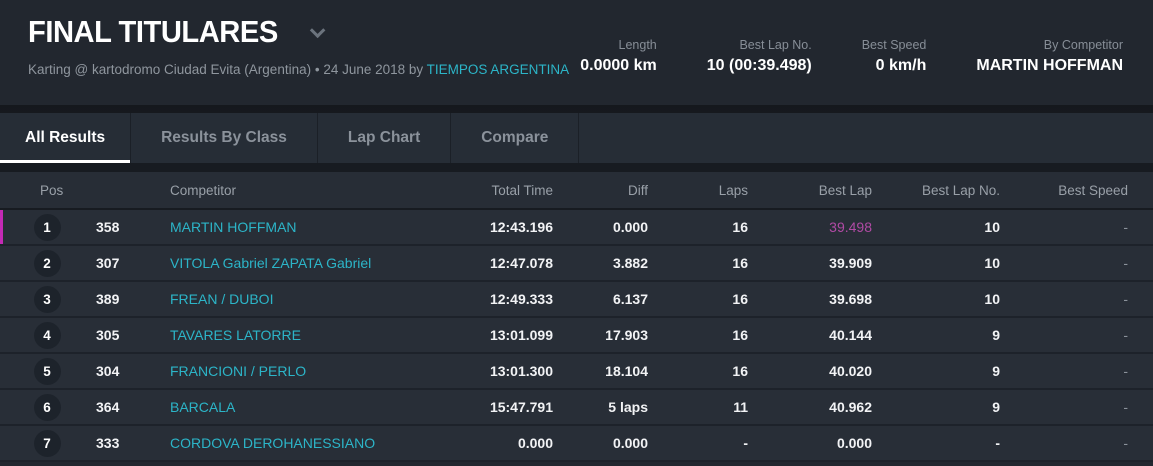  I want to click on col-header-total-time: Total Time, so click(522, 190).